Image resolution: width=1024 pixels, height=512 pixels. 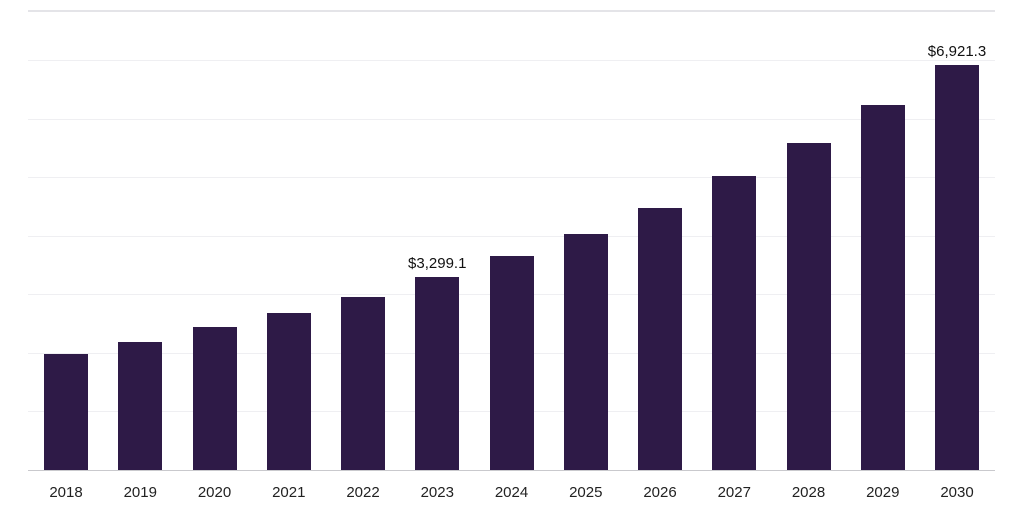 What do you see at coordinates (288, 391) in the screenshot?
I see `bar-2021` at bounding box center [288, 391].